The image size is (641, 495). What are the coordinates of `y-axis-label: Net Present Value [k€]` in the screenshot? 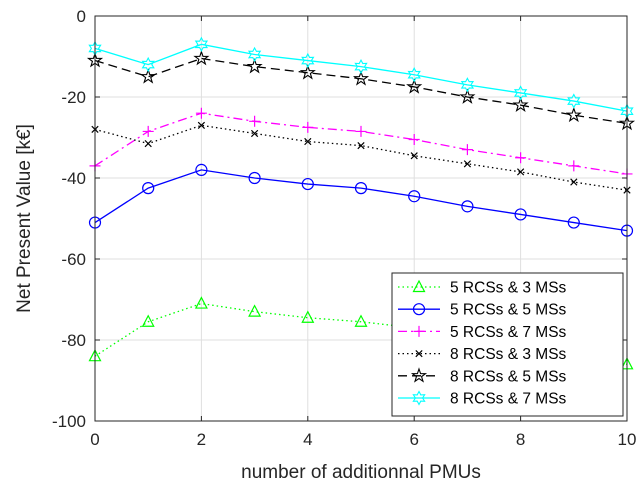 It's located at (24, 218).